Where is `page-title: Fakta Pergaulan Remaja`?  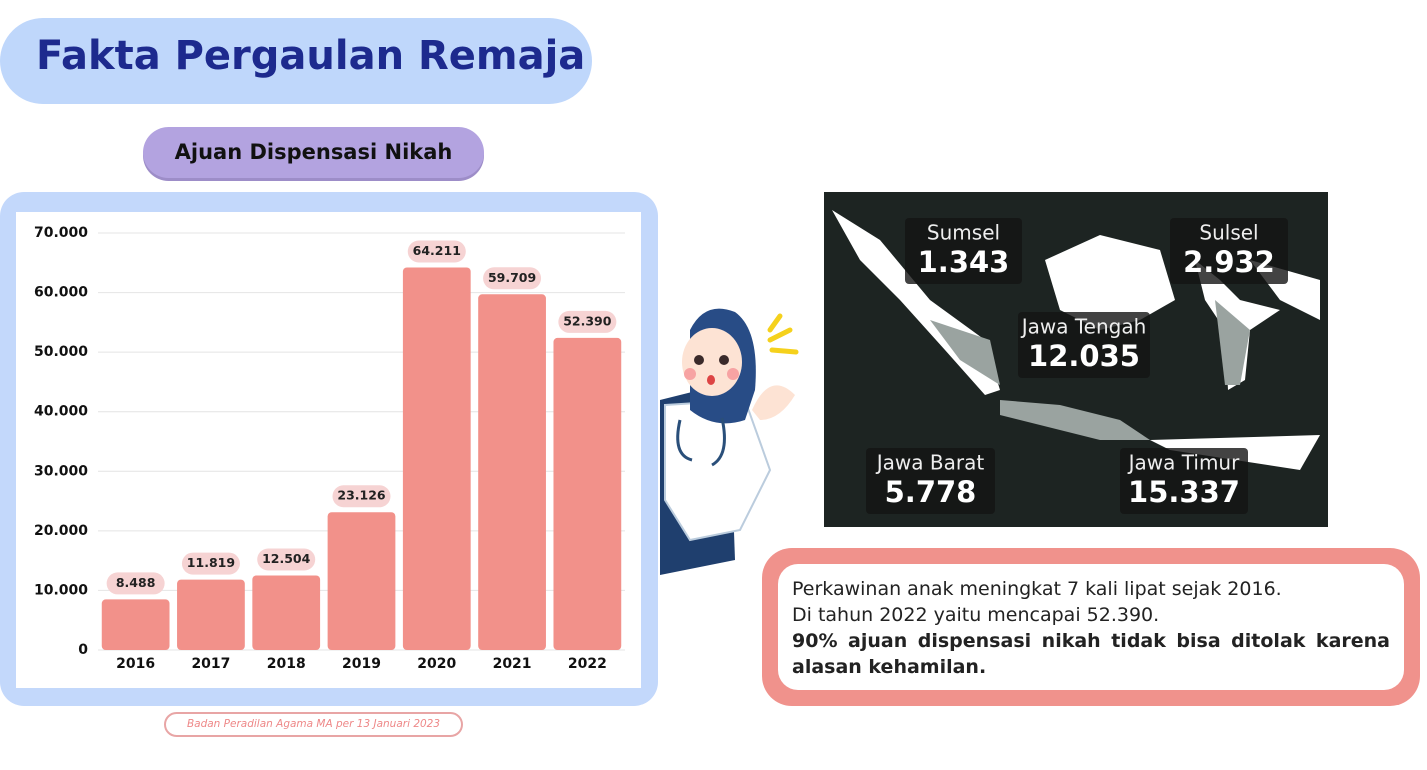
page-title: Fakta Pergaulan Remaja is located at coordinates (296, 61).